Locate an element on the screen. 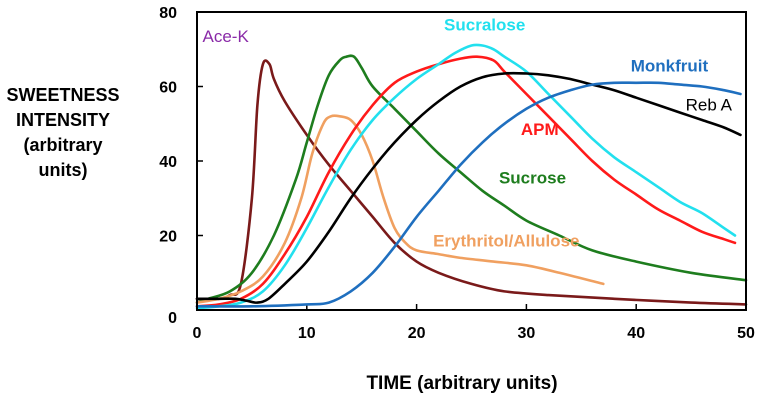 The height and width of the screenshot is (400, 760). x-tick-label: 40 is located at coordinates (636, 333).